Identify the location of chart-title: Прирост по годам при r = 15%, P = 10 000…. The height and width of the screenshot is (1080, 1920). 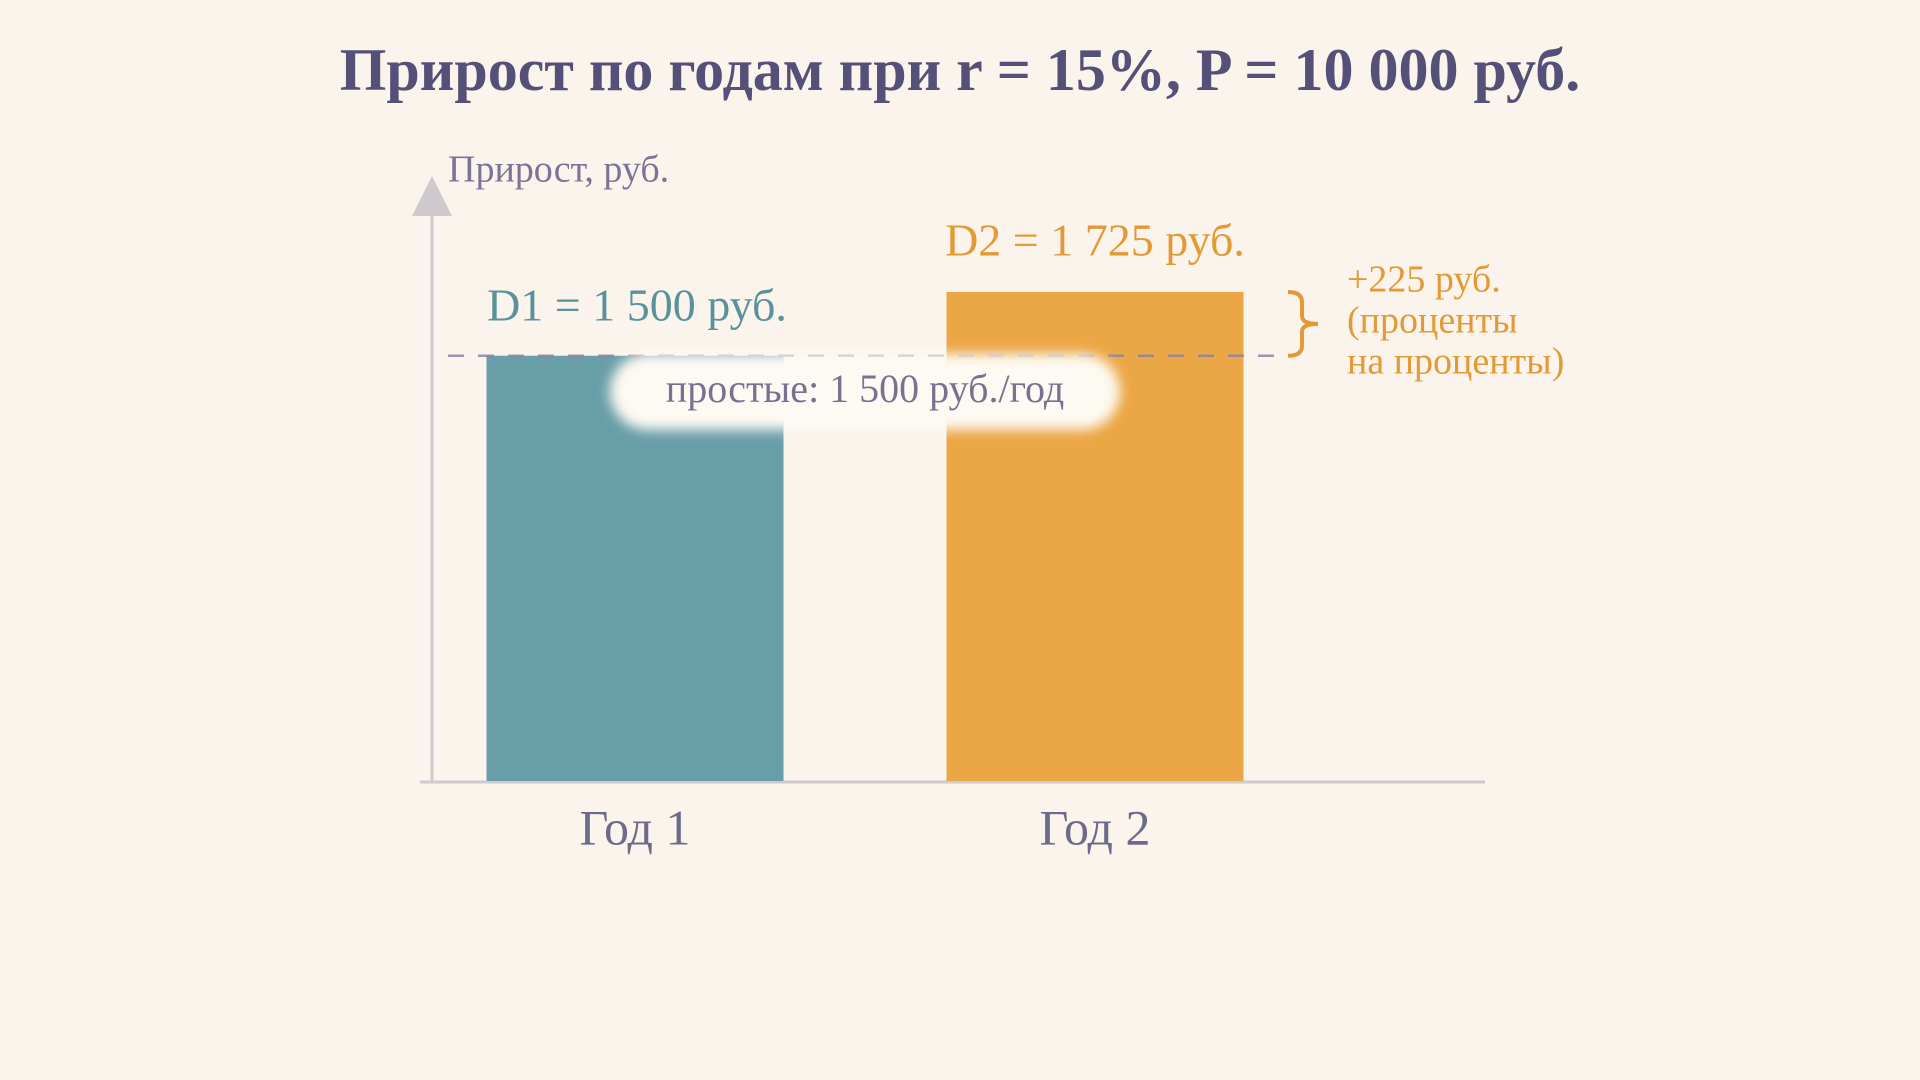
(960, 70).